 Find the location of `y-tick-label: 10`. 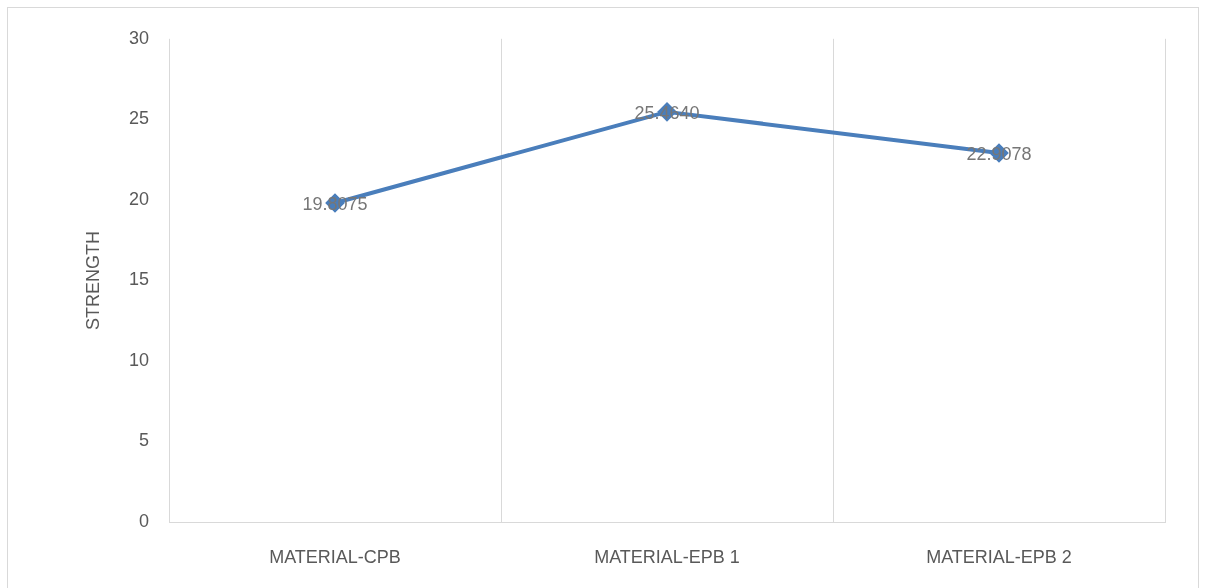

y-tick-label: 10 is located at coordinates (138, 359).